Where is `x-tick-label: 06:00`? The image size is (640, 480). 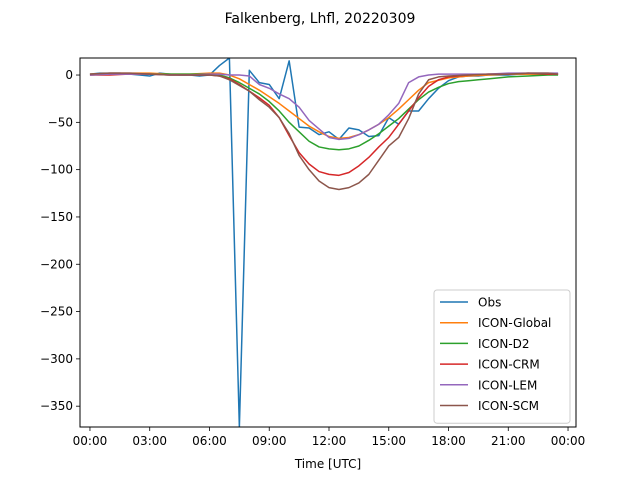
x-tick-label: 06:00 is located at coordinates (209, 441).